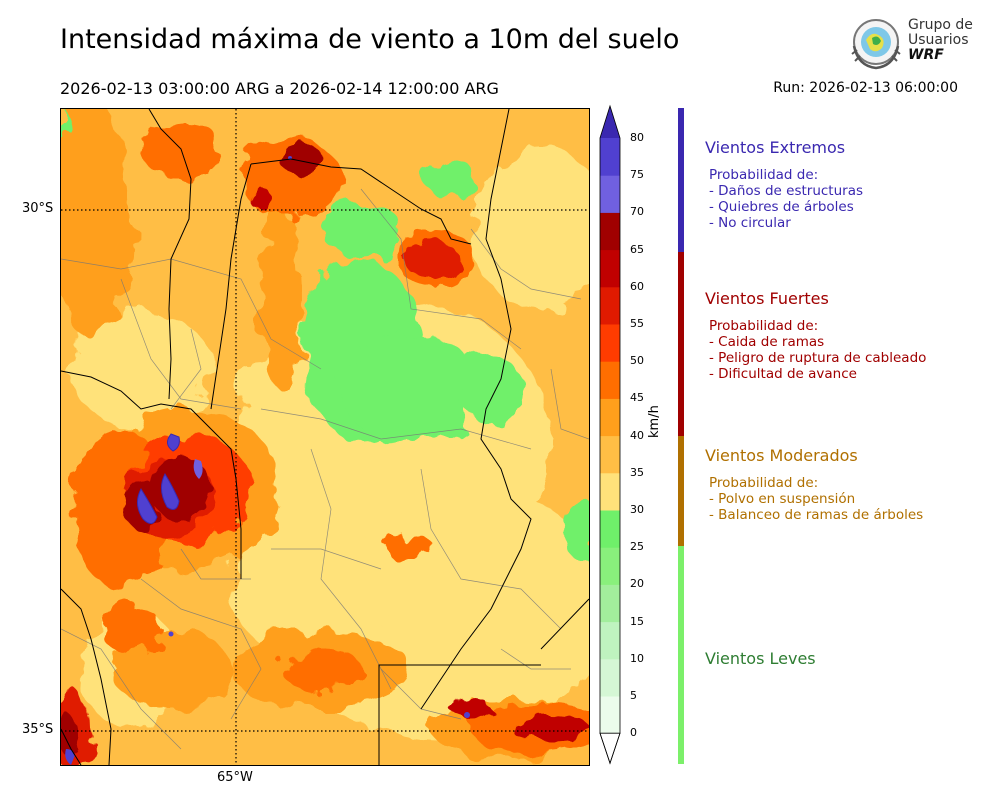 This screenshot has height=800, width=1000. I want to click on category-extremos-title: Vientos Extremos, so click(775, 147).